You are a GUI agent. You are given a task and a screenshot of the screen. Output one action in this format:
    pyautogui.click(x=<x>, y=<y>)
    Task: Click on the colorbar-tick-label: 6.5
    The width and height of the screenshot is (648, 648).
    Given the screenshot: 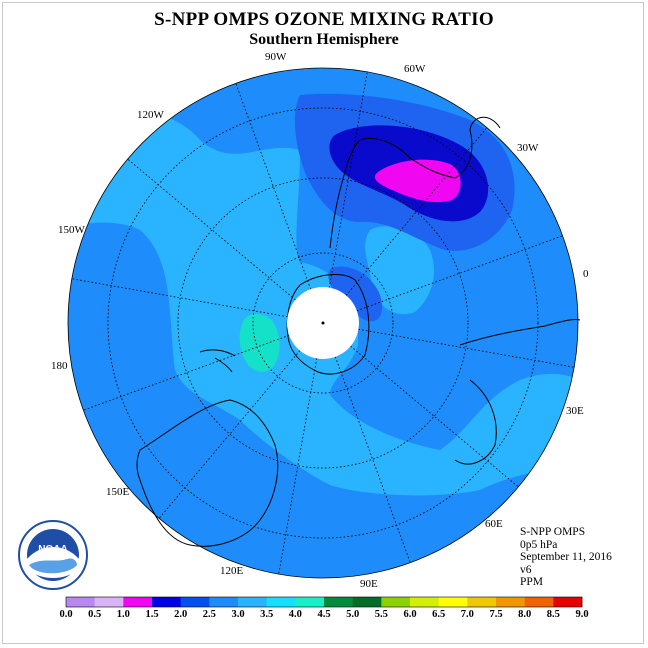 What is the action you would take?
    pyautogui.click(x=439, y=614)
    